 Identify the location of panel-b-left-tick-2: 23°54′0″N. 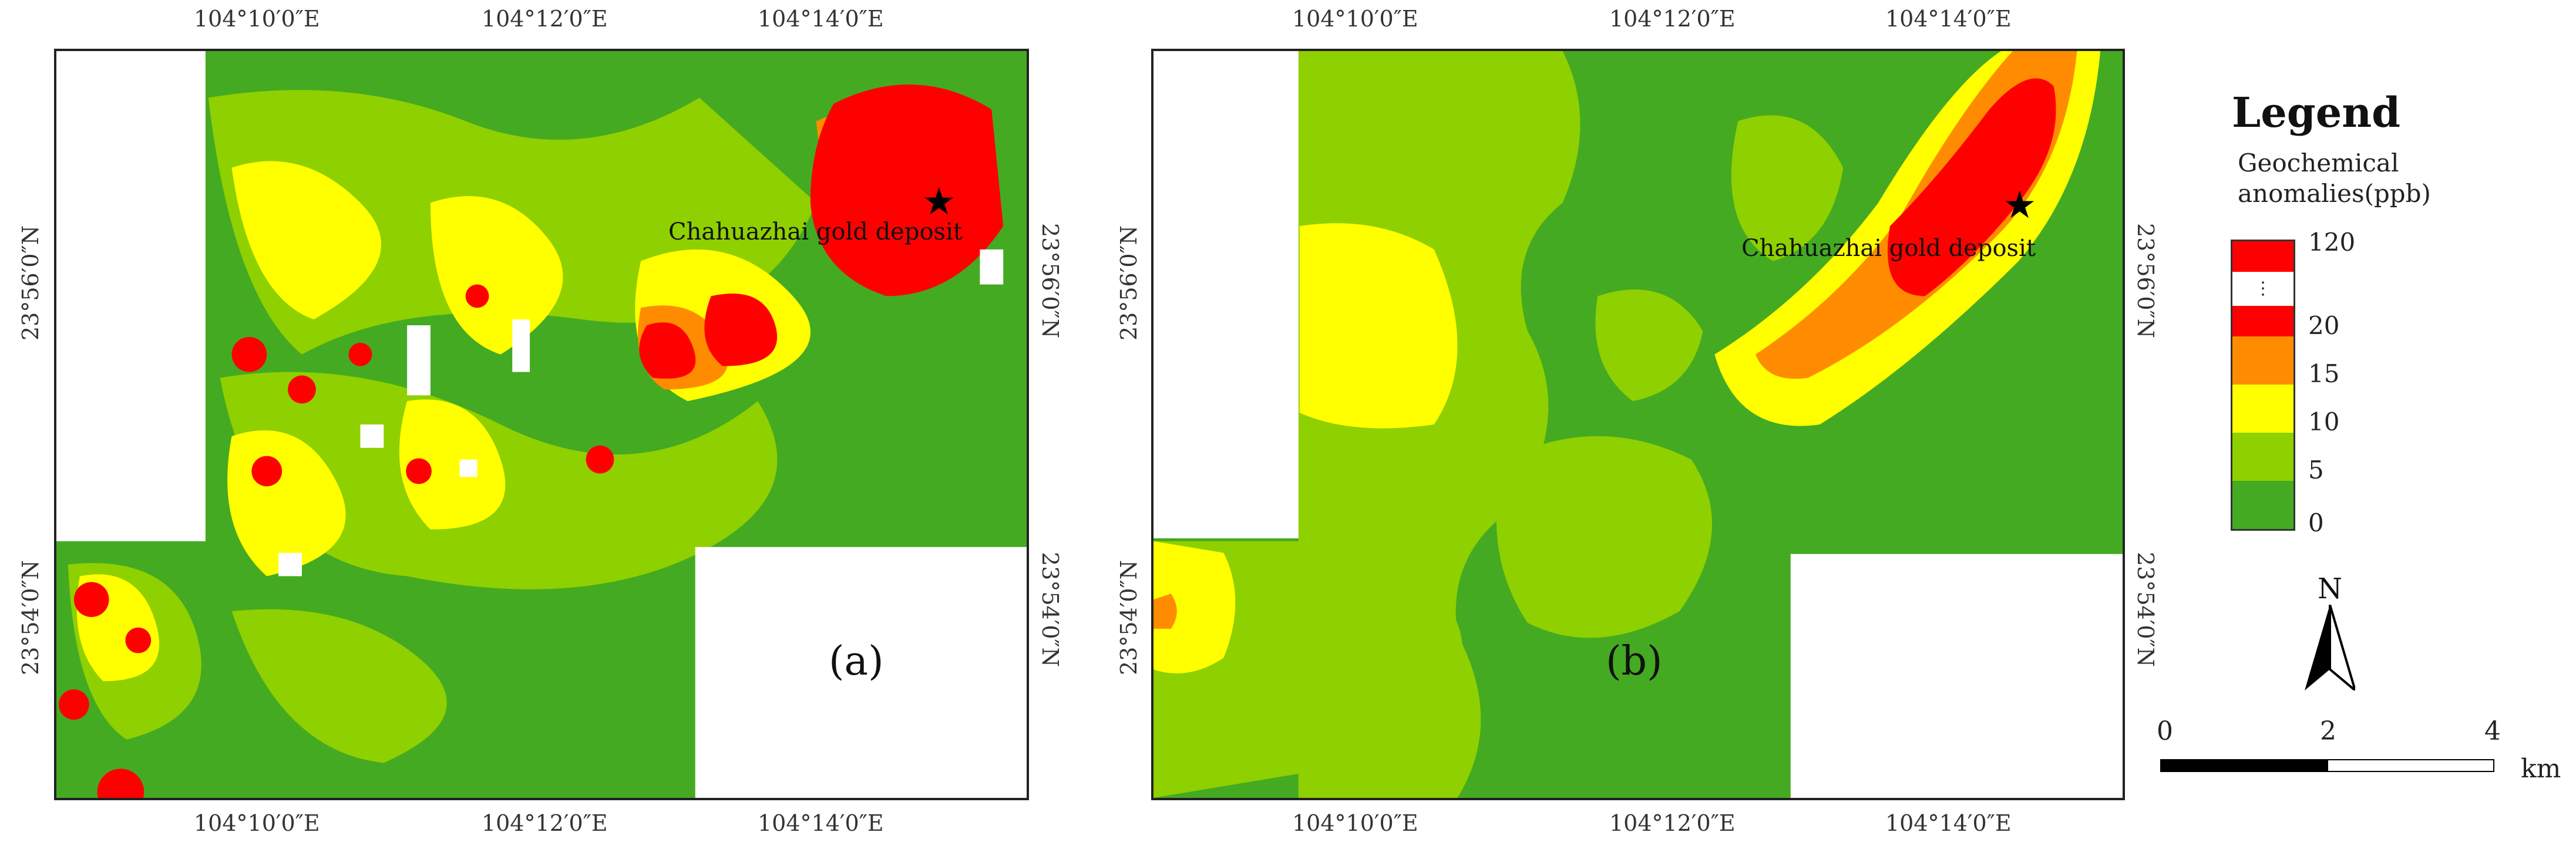
(1129, 618).